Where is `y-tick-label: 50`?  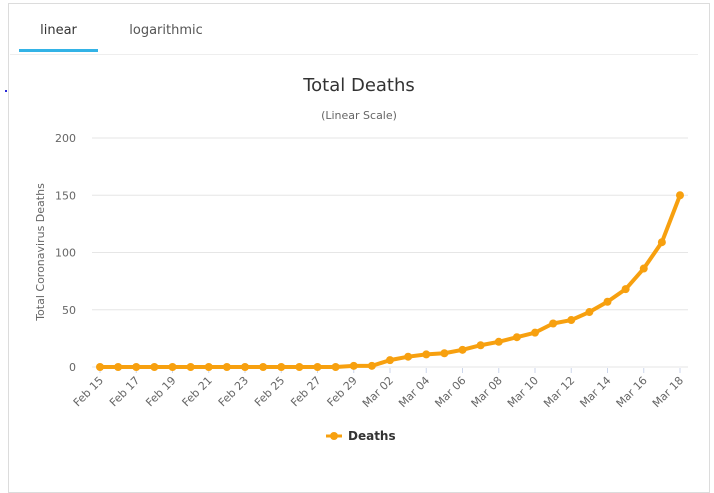 y-tick-label: 50 is located at coordinates (69, 310).